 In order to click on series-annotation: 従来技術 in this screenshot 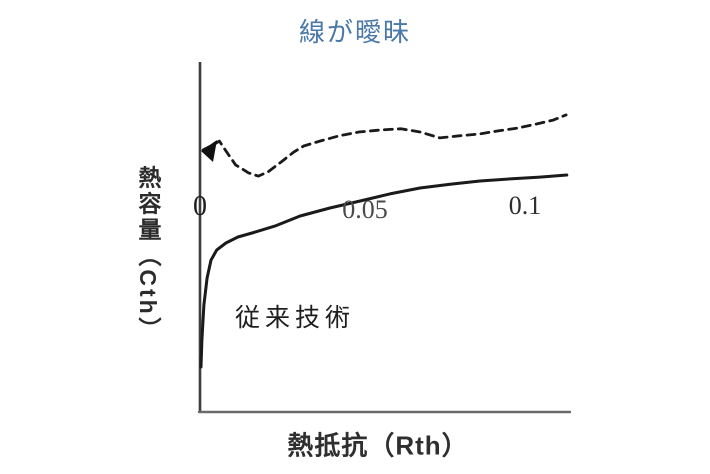, I will do `click(295, 318)`.